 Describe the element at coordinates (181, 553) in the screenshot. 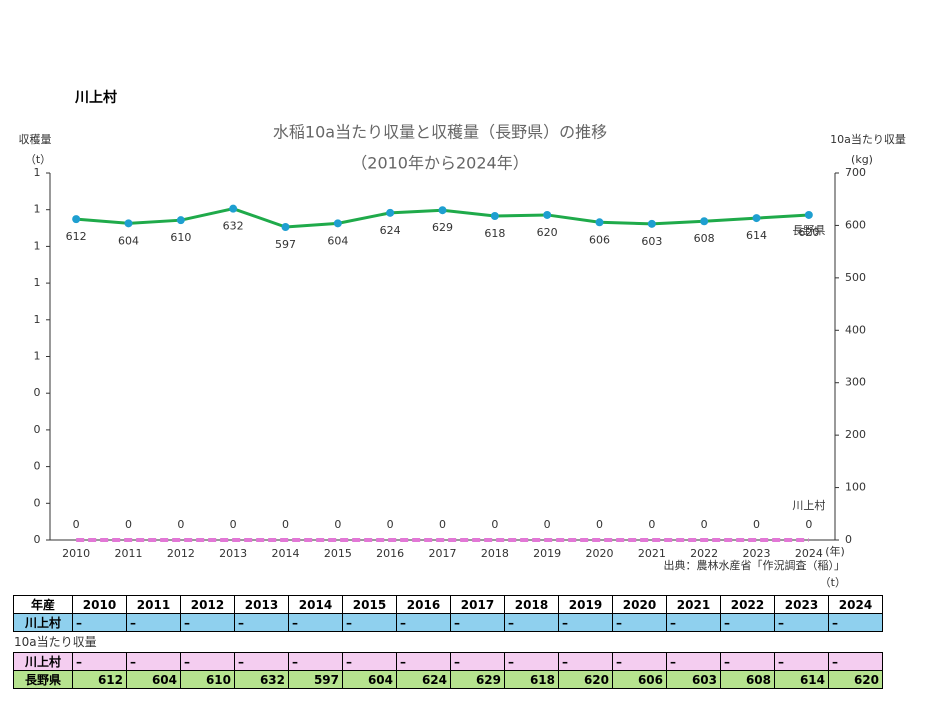

I see `x-tick-label: 2012` at that location.